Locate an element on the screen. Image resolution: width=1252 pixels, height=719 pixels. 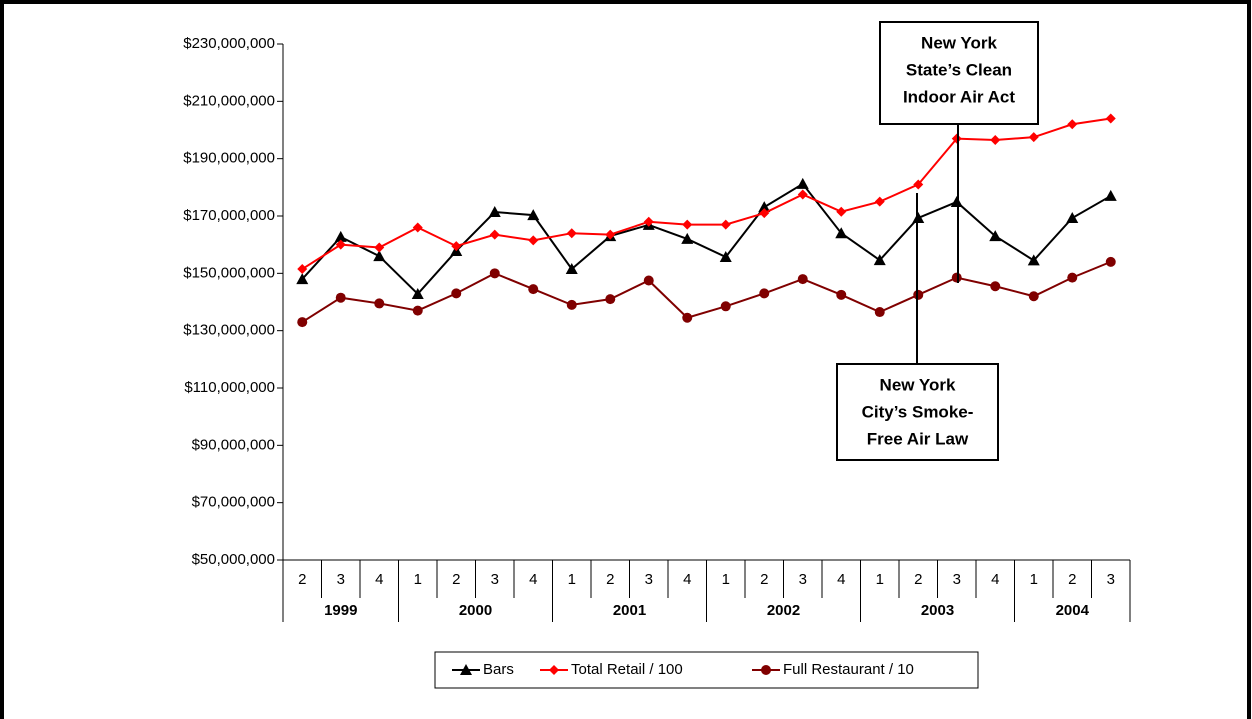
y-tick-label: $150,000,000 is located at coordinates (229, 272).